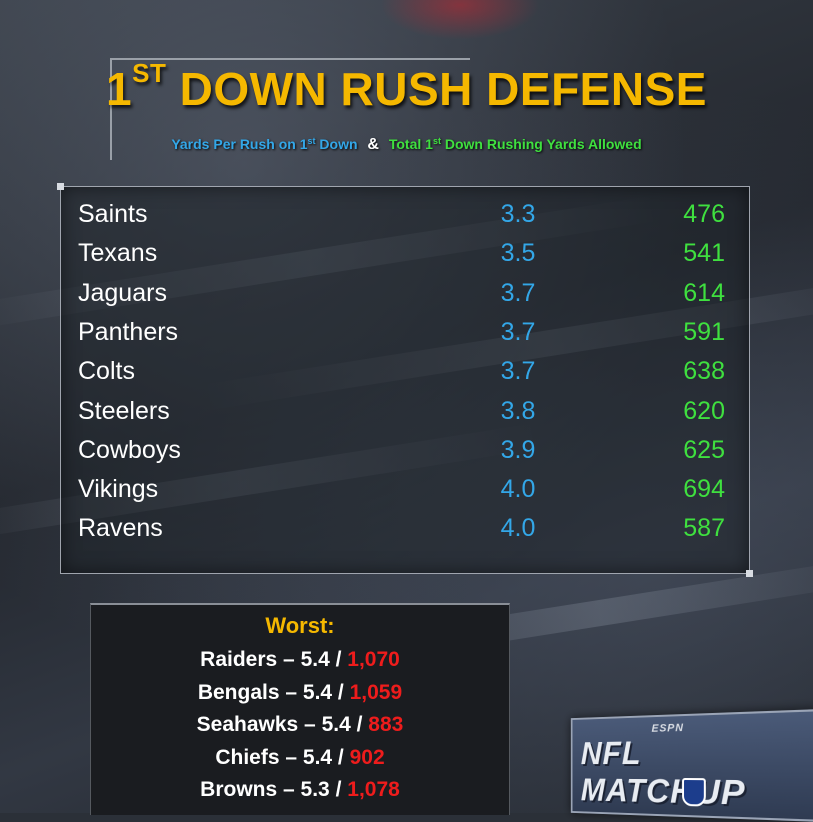 This screenshot has height=822, width=813. I want to click on nfl-matchup-logo: ESPN NFL MATCHUP, so click(691, 765).